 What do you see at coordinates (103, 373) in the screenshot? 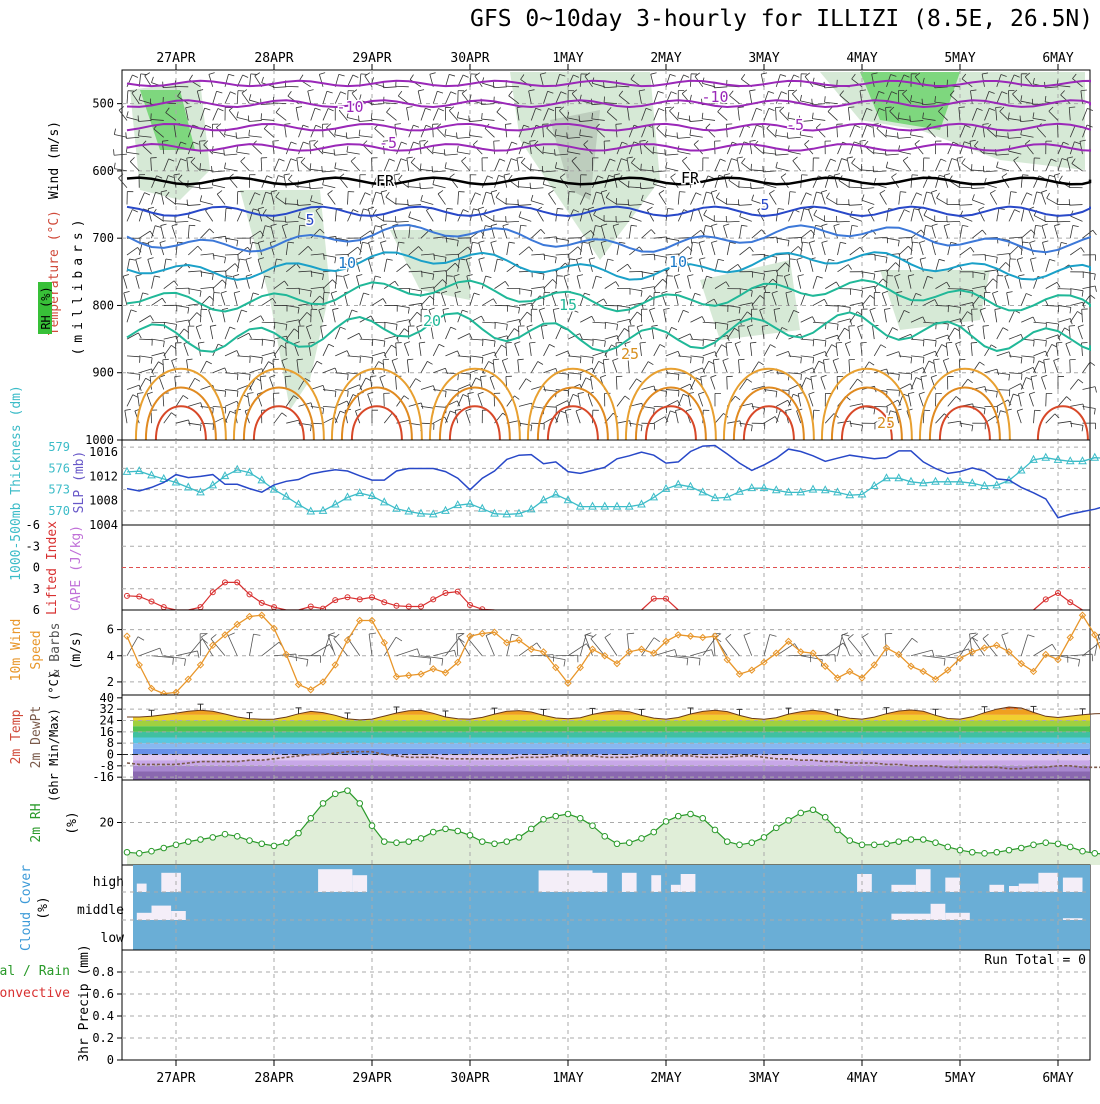
I see `y-tick-label: 900` at bounding box center [103, 373].